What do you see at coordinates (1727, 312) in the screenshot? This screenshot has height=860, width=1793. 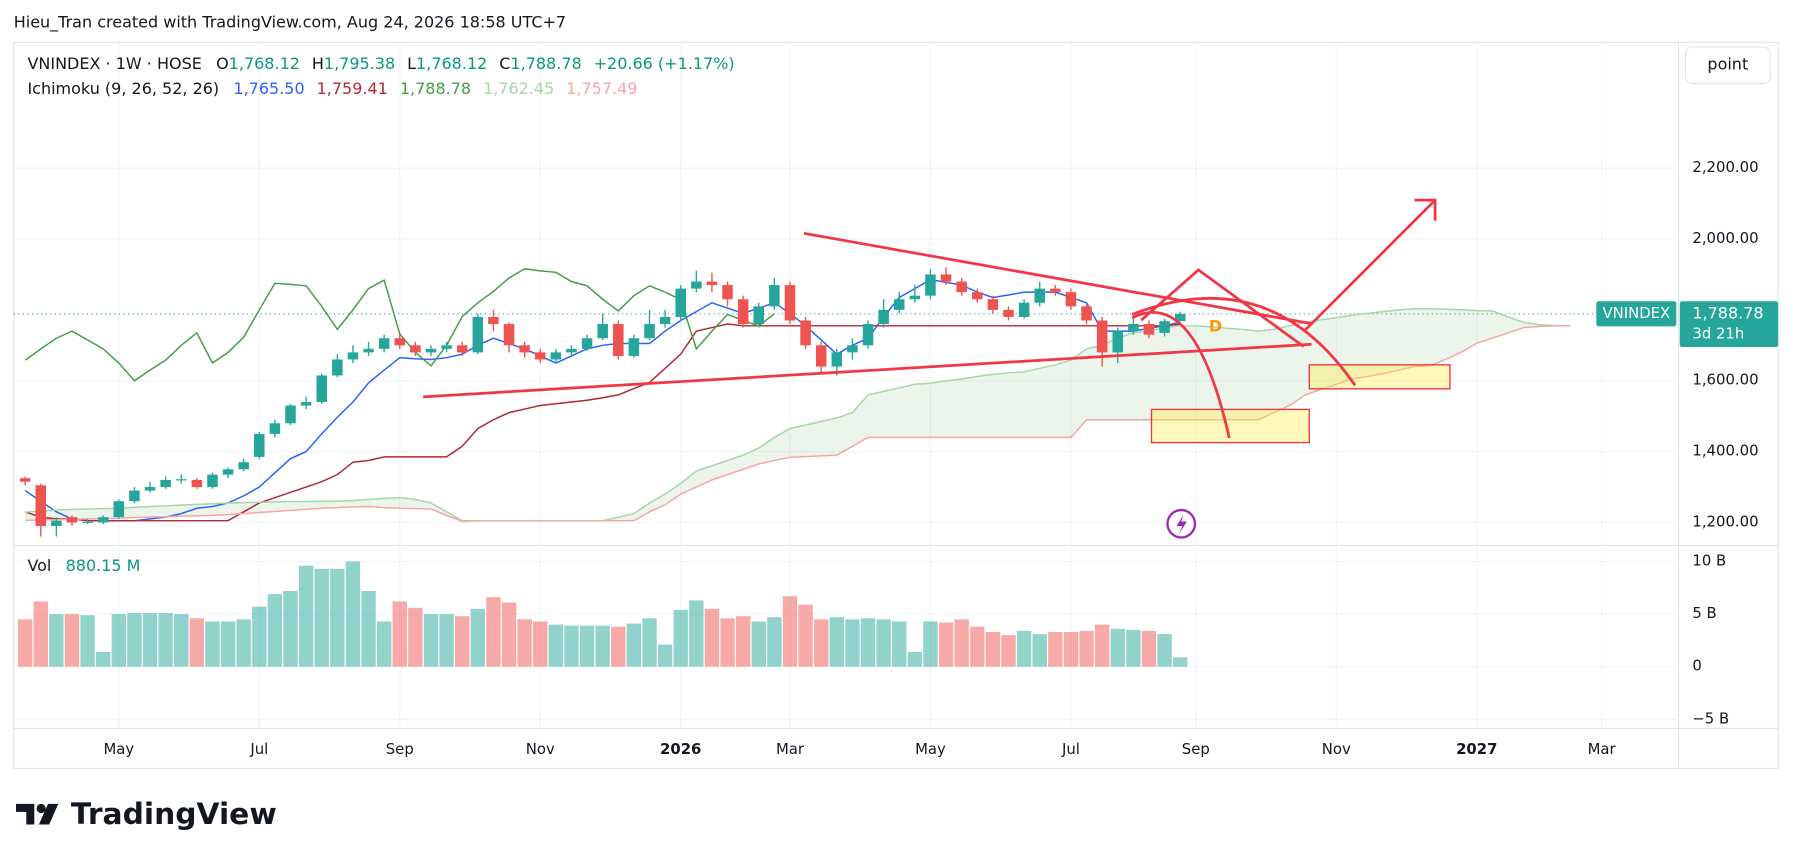 I see `tag-price: 1,788.78` at bounding box center [1727, 312].